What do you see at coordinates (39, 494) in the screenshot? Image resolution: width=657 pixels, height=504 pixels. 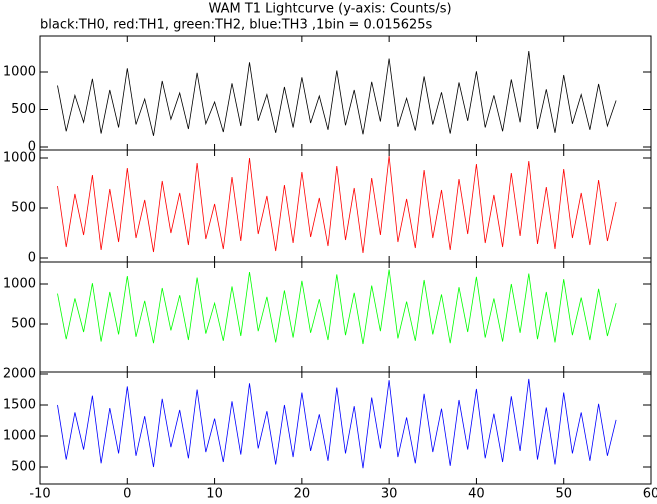 I see `x-tick-label: -10` at bounding box center [39, 494].